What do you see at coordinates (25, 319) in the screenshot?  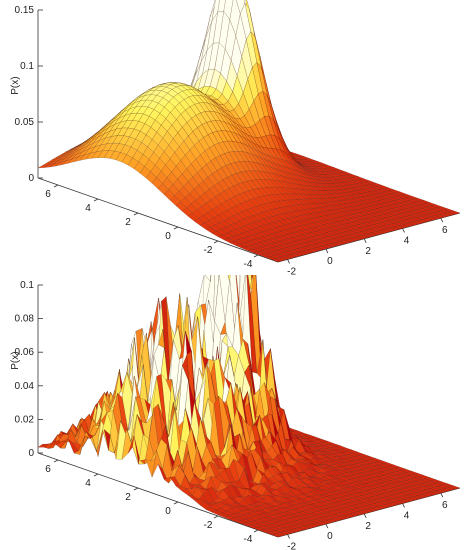 I see `z-tick-label: 0.08` at bounding box center [25, 319].